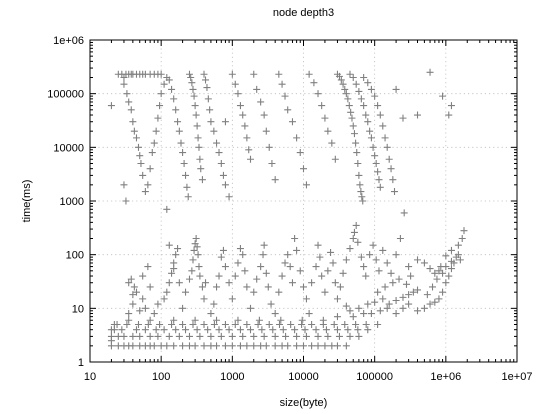 The width and height of the screenshot is (540, 414). I want to click on y-tick-label: 100000, so click(65, 95).